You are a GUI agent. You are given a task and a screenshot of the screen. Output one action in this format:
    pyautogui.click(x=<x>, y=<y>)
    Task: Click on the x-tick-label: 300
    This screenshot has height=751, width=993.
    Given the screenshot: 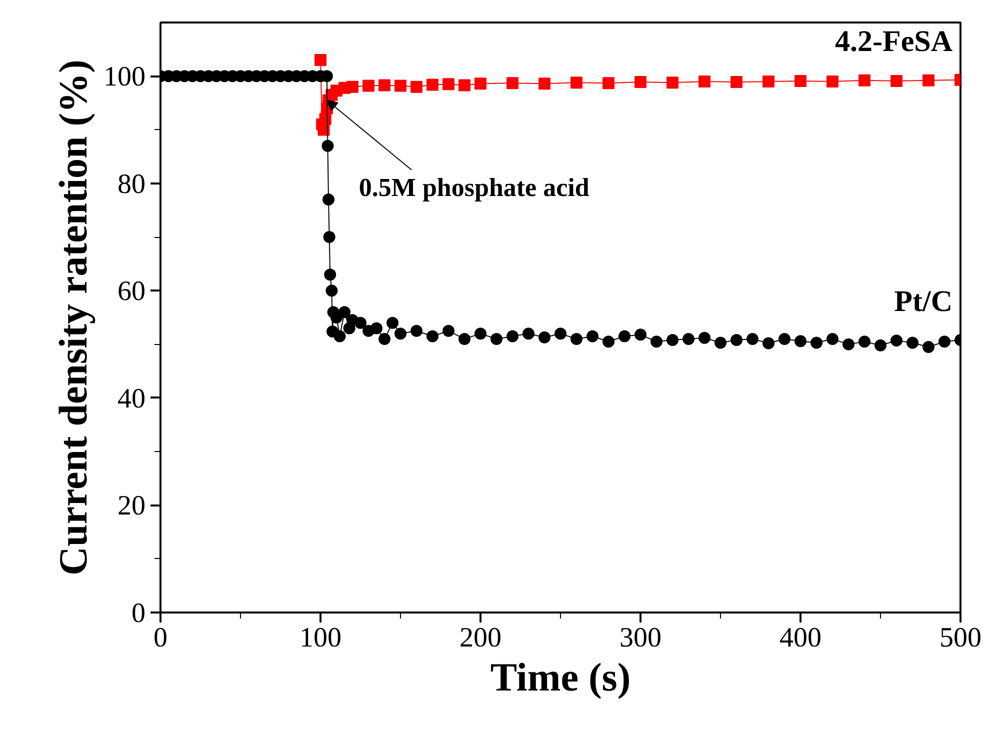 What is the action you would take?
    pyautogui.click(x=641, y=638)
    